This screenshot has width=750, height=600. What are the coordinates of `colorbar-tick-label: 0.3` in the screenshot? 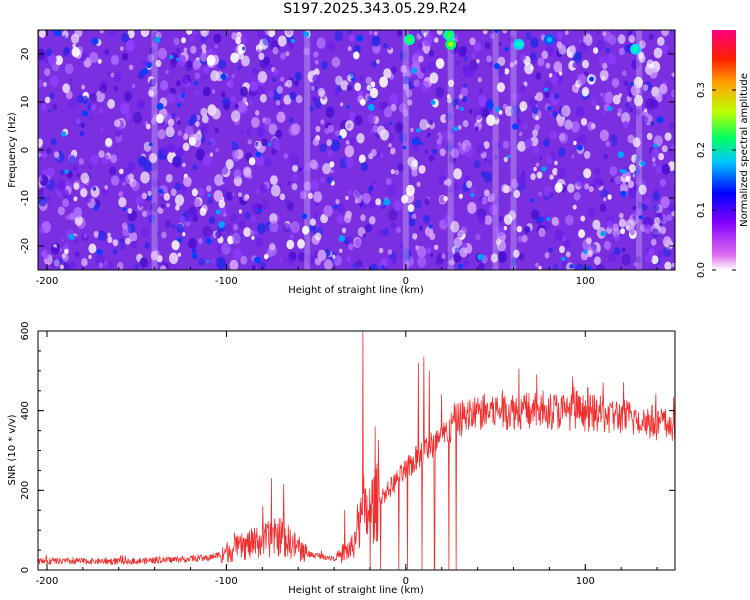 It's located at (701, 90).